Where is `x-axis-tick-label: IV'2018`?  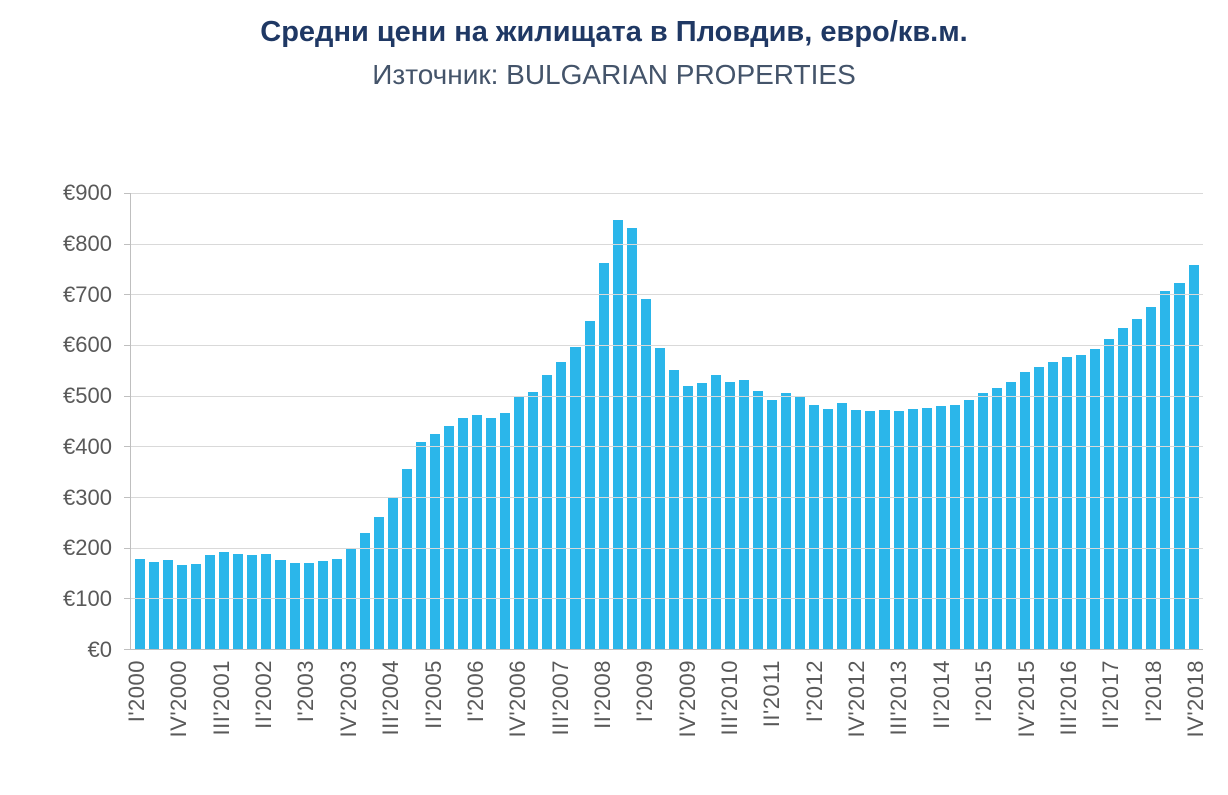
x-axis-tick-label: IV'2018 is located at coordinates (1195, 699).